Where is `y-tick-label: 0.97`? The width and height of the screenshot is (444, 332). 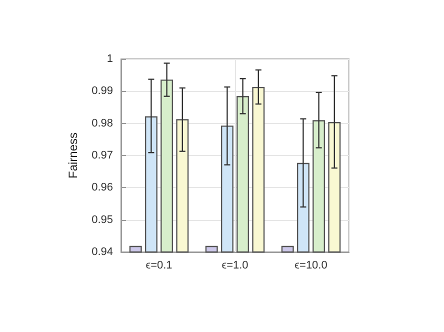
y-tick-label: 0.97 is located at coordinates (102, 156).